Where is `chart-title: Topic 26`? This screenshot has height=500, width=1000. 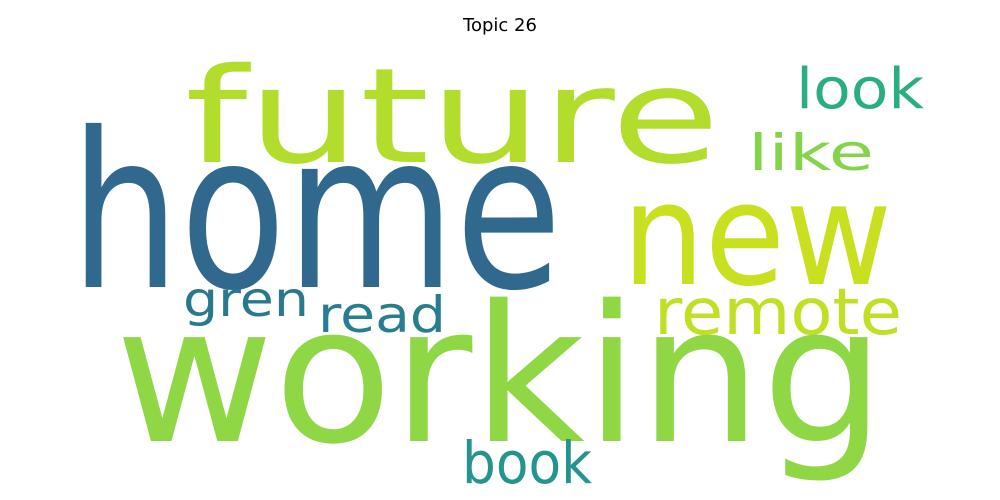
chart-title: Topic 26 is located at coordinates (499, 25).